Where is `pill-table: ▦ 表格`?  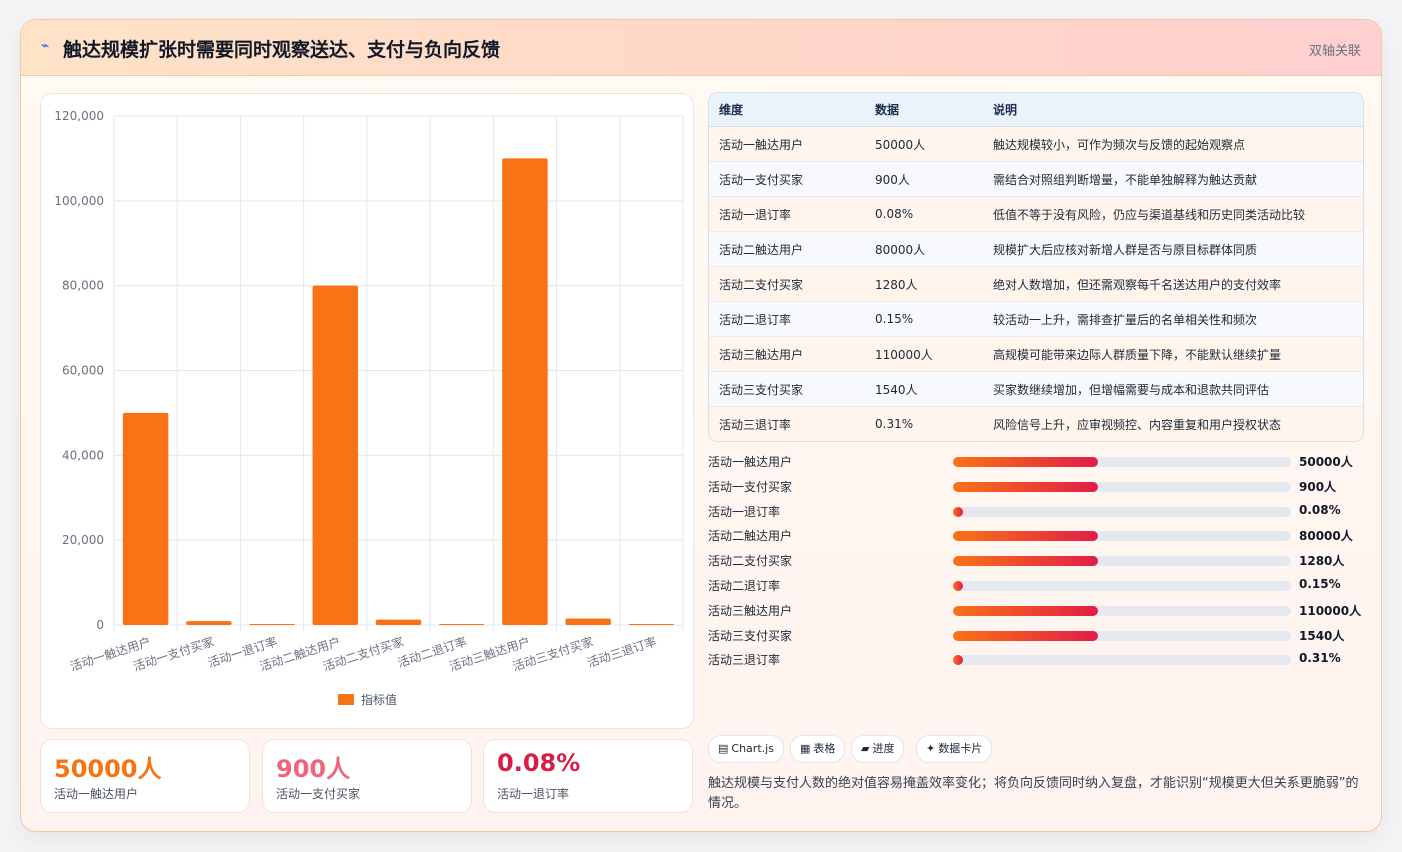 pill-table: ▦ 表格 is located at coordinates (818, 749).